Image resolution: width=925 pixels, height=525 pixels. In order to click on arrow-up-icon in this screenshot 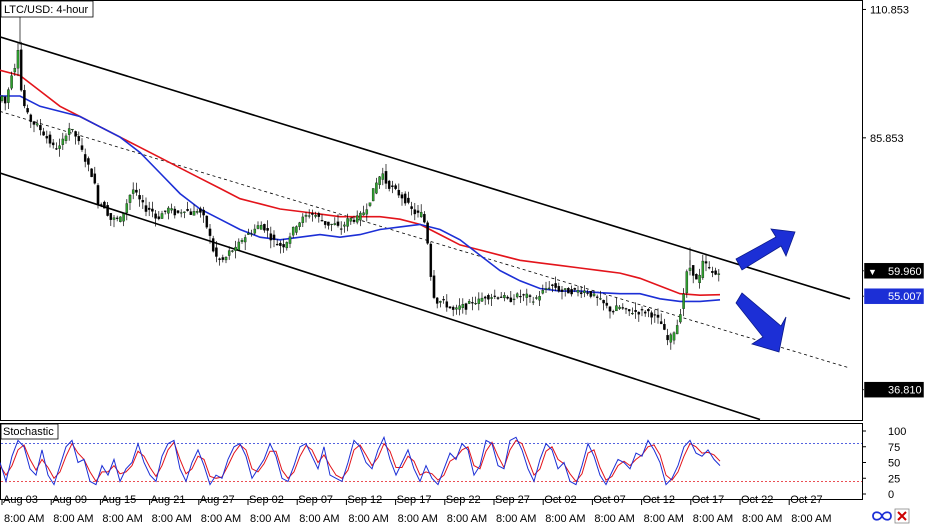, I will do `click(765, 249)`.